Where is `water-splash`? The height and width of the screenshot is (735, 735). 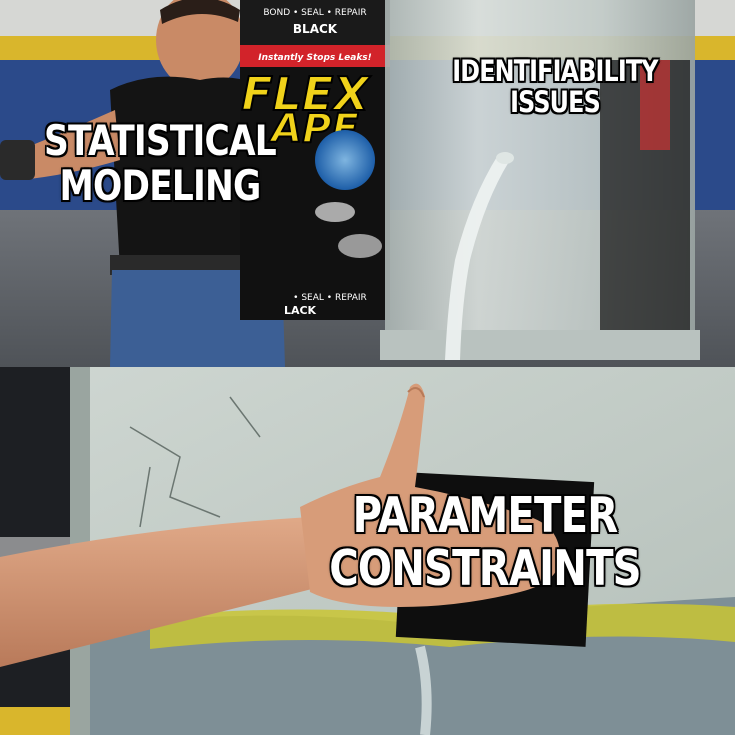 water-splash is located at coordinates (423, 690).